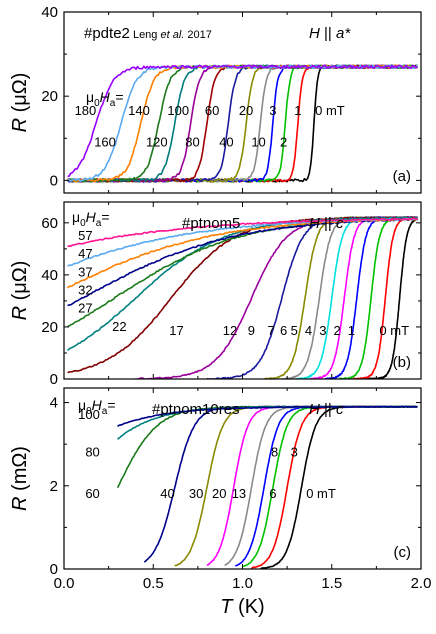 The height and width of the screenshot is (634, 436). I want to click on x-axis-label-symbol: T, so click(227, 607).